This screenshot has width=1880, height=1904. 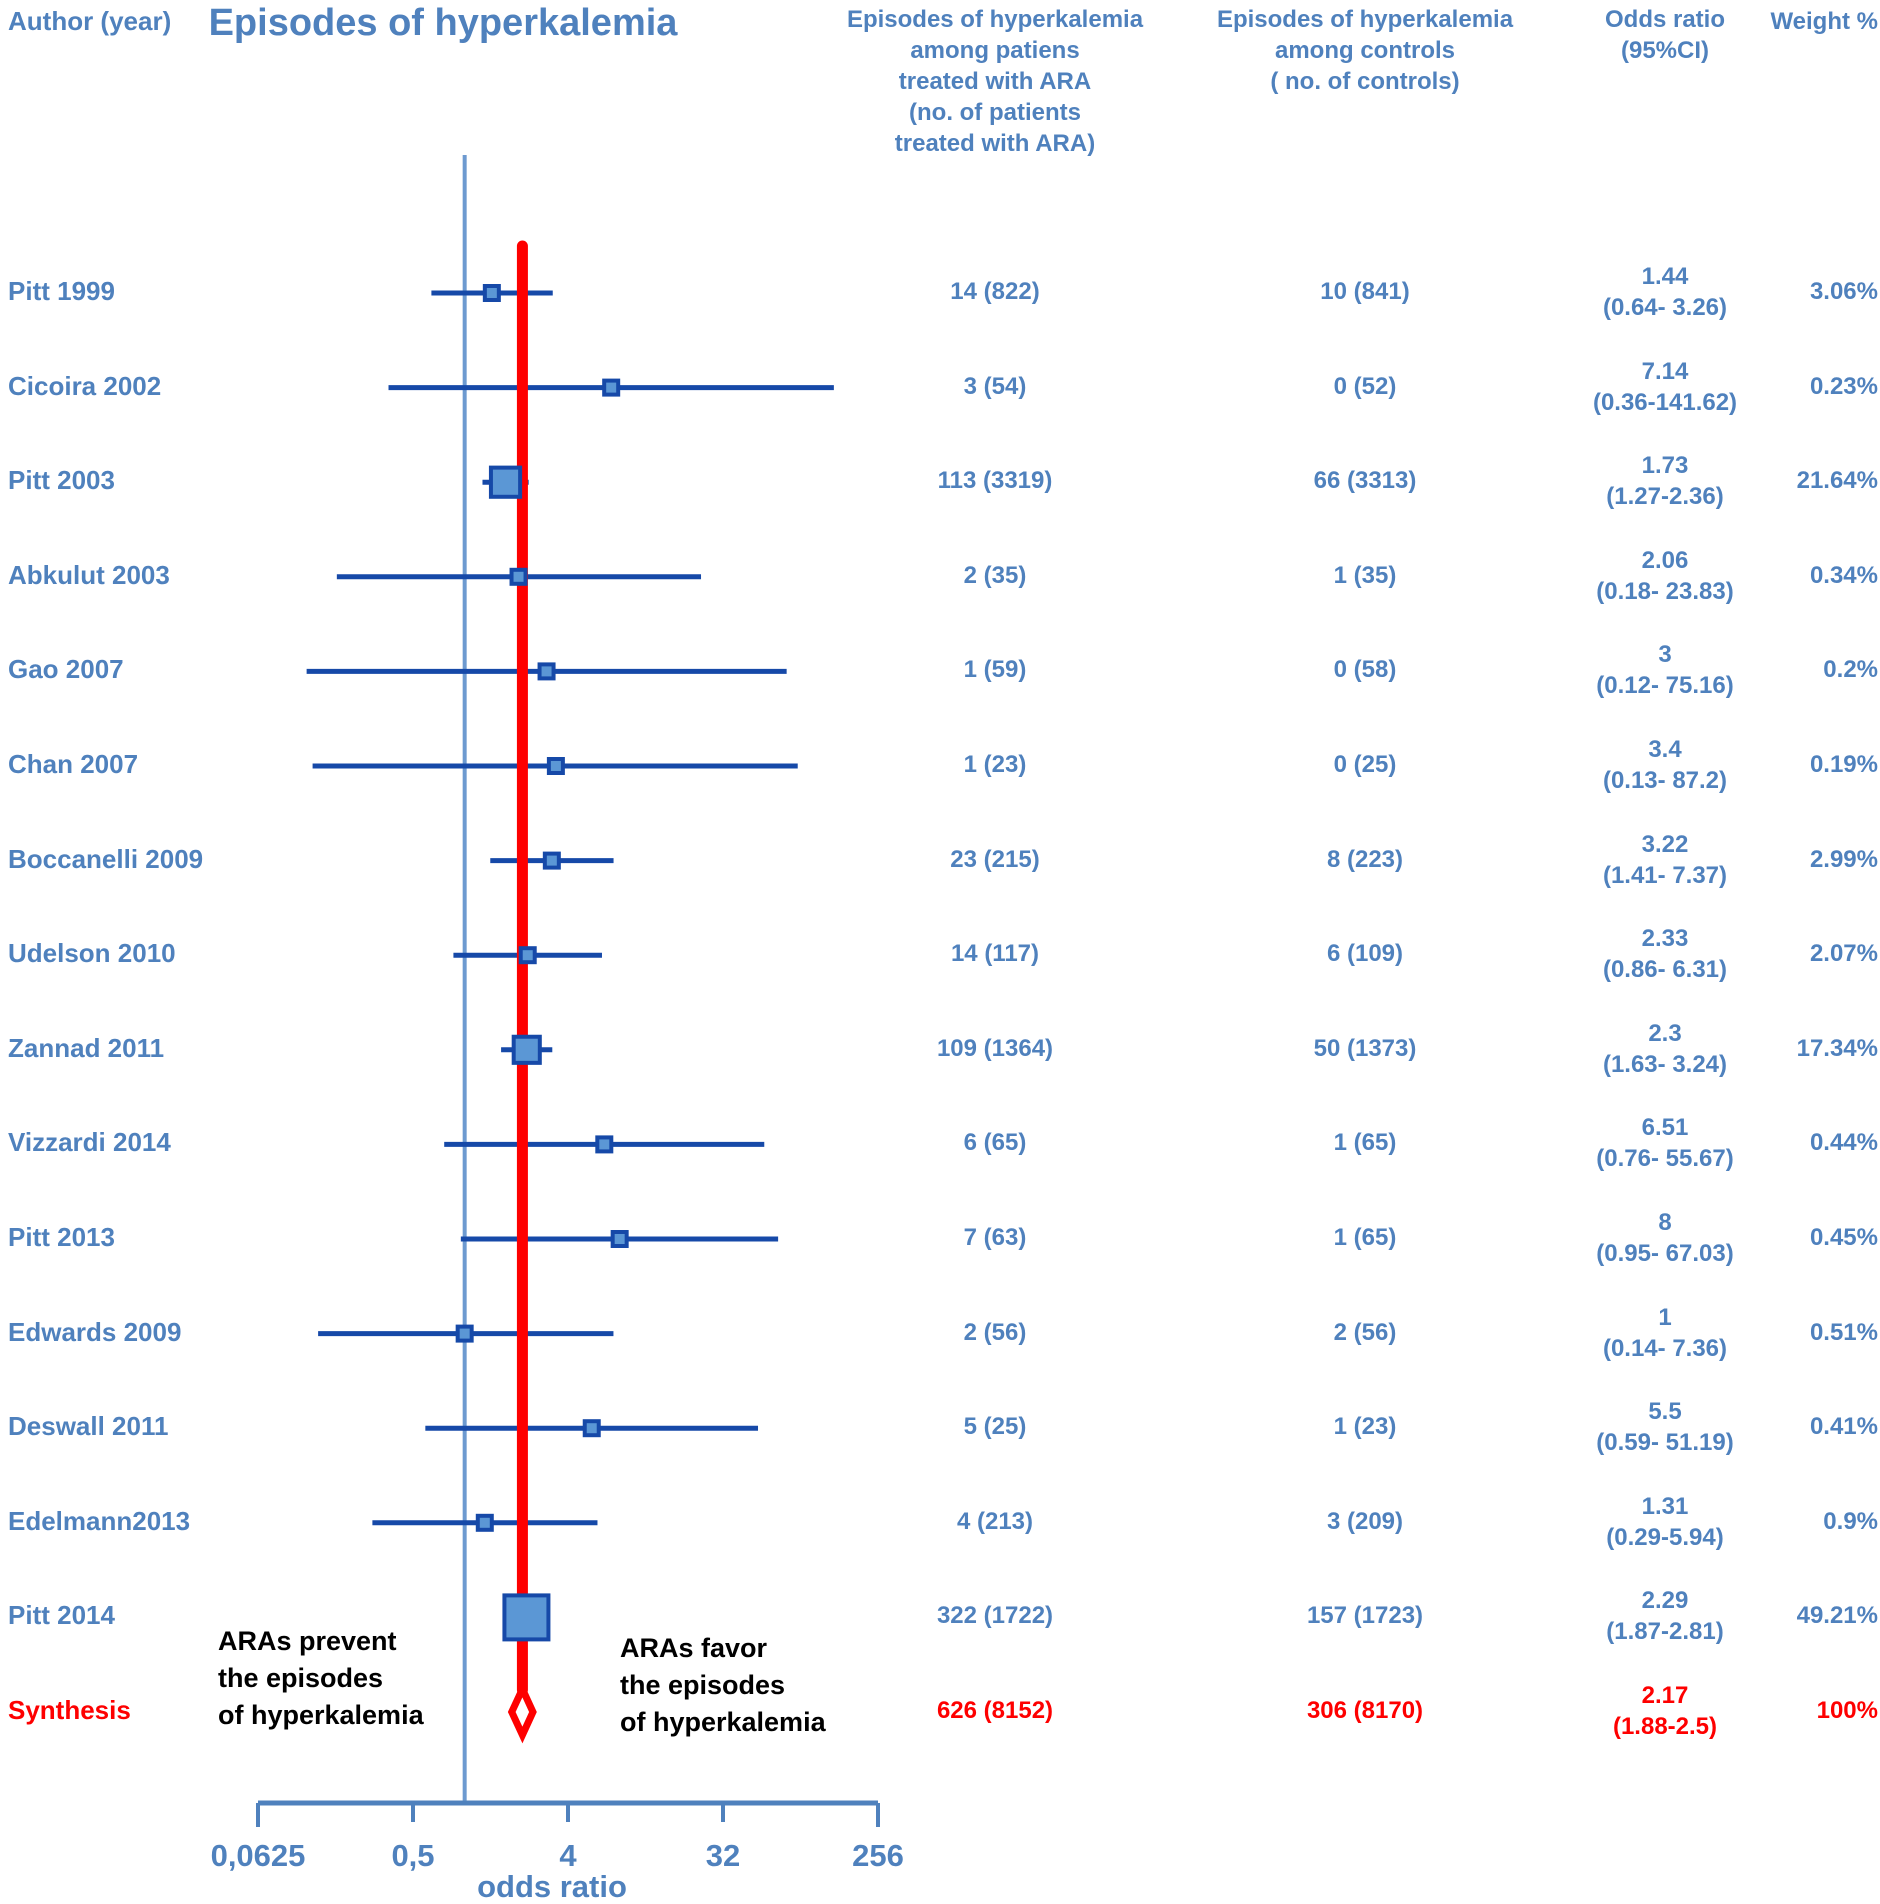 I want to click on row-treated-value: 626 (8152), so click(x=995, y=1710).